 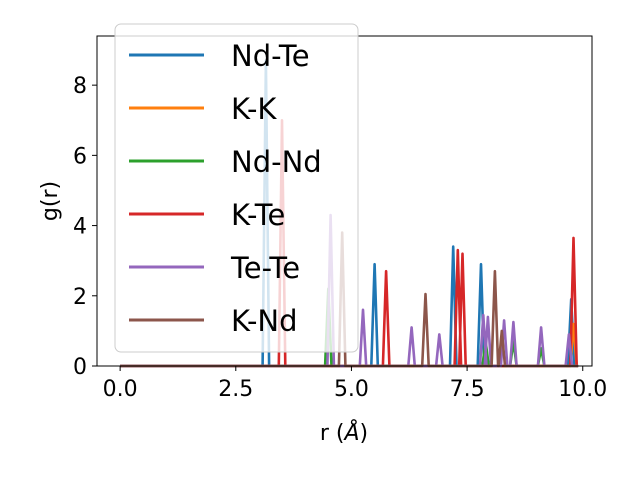 I want to click on x-axis-label: r (Å), so click(x=344, y=432).